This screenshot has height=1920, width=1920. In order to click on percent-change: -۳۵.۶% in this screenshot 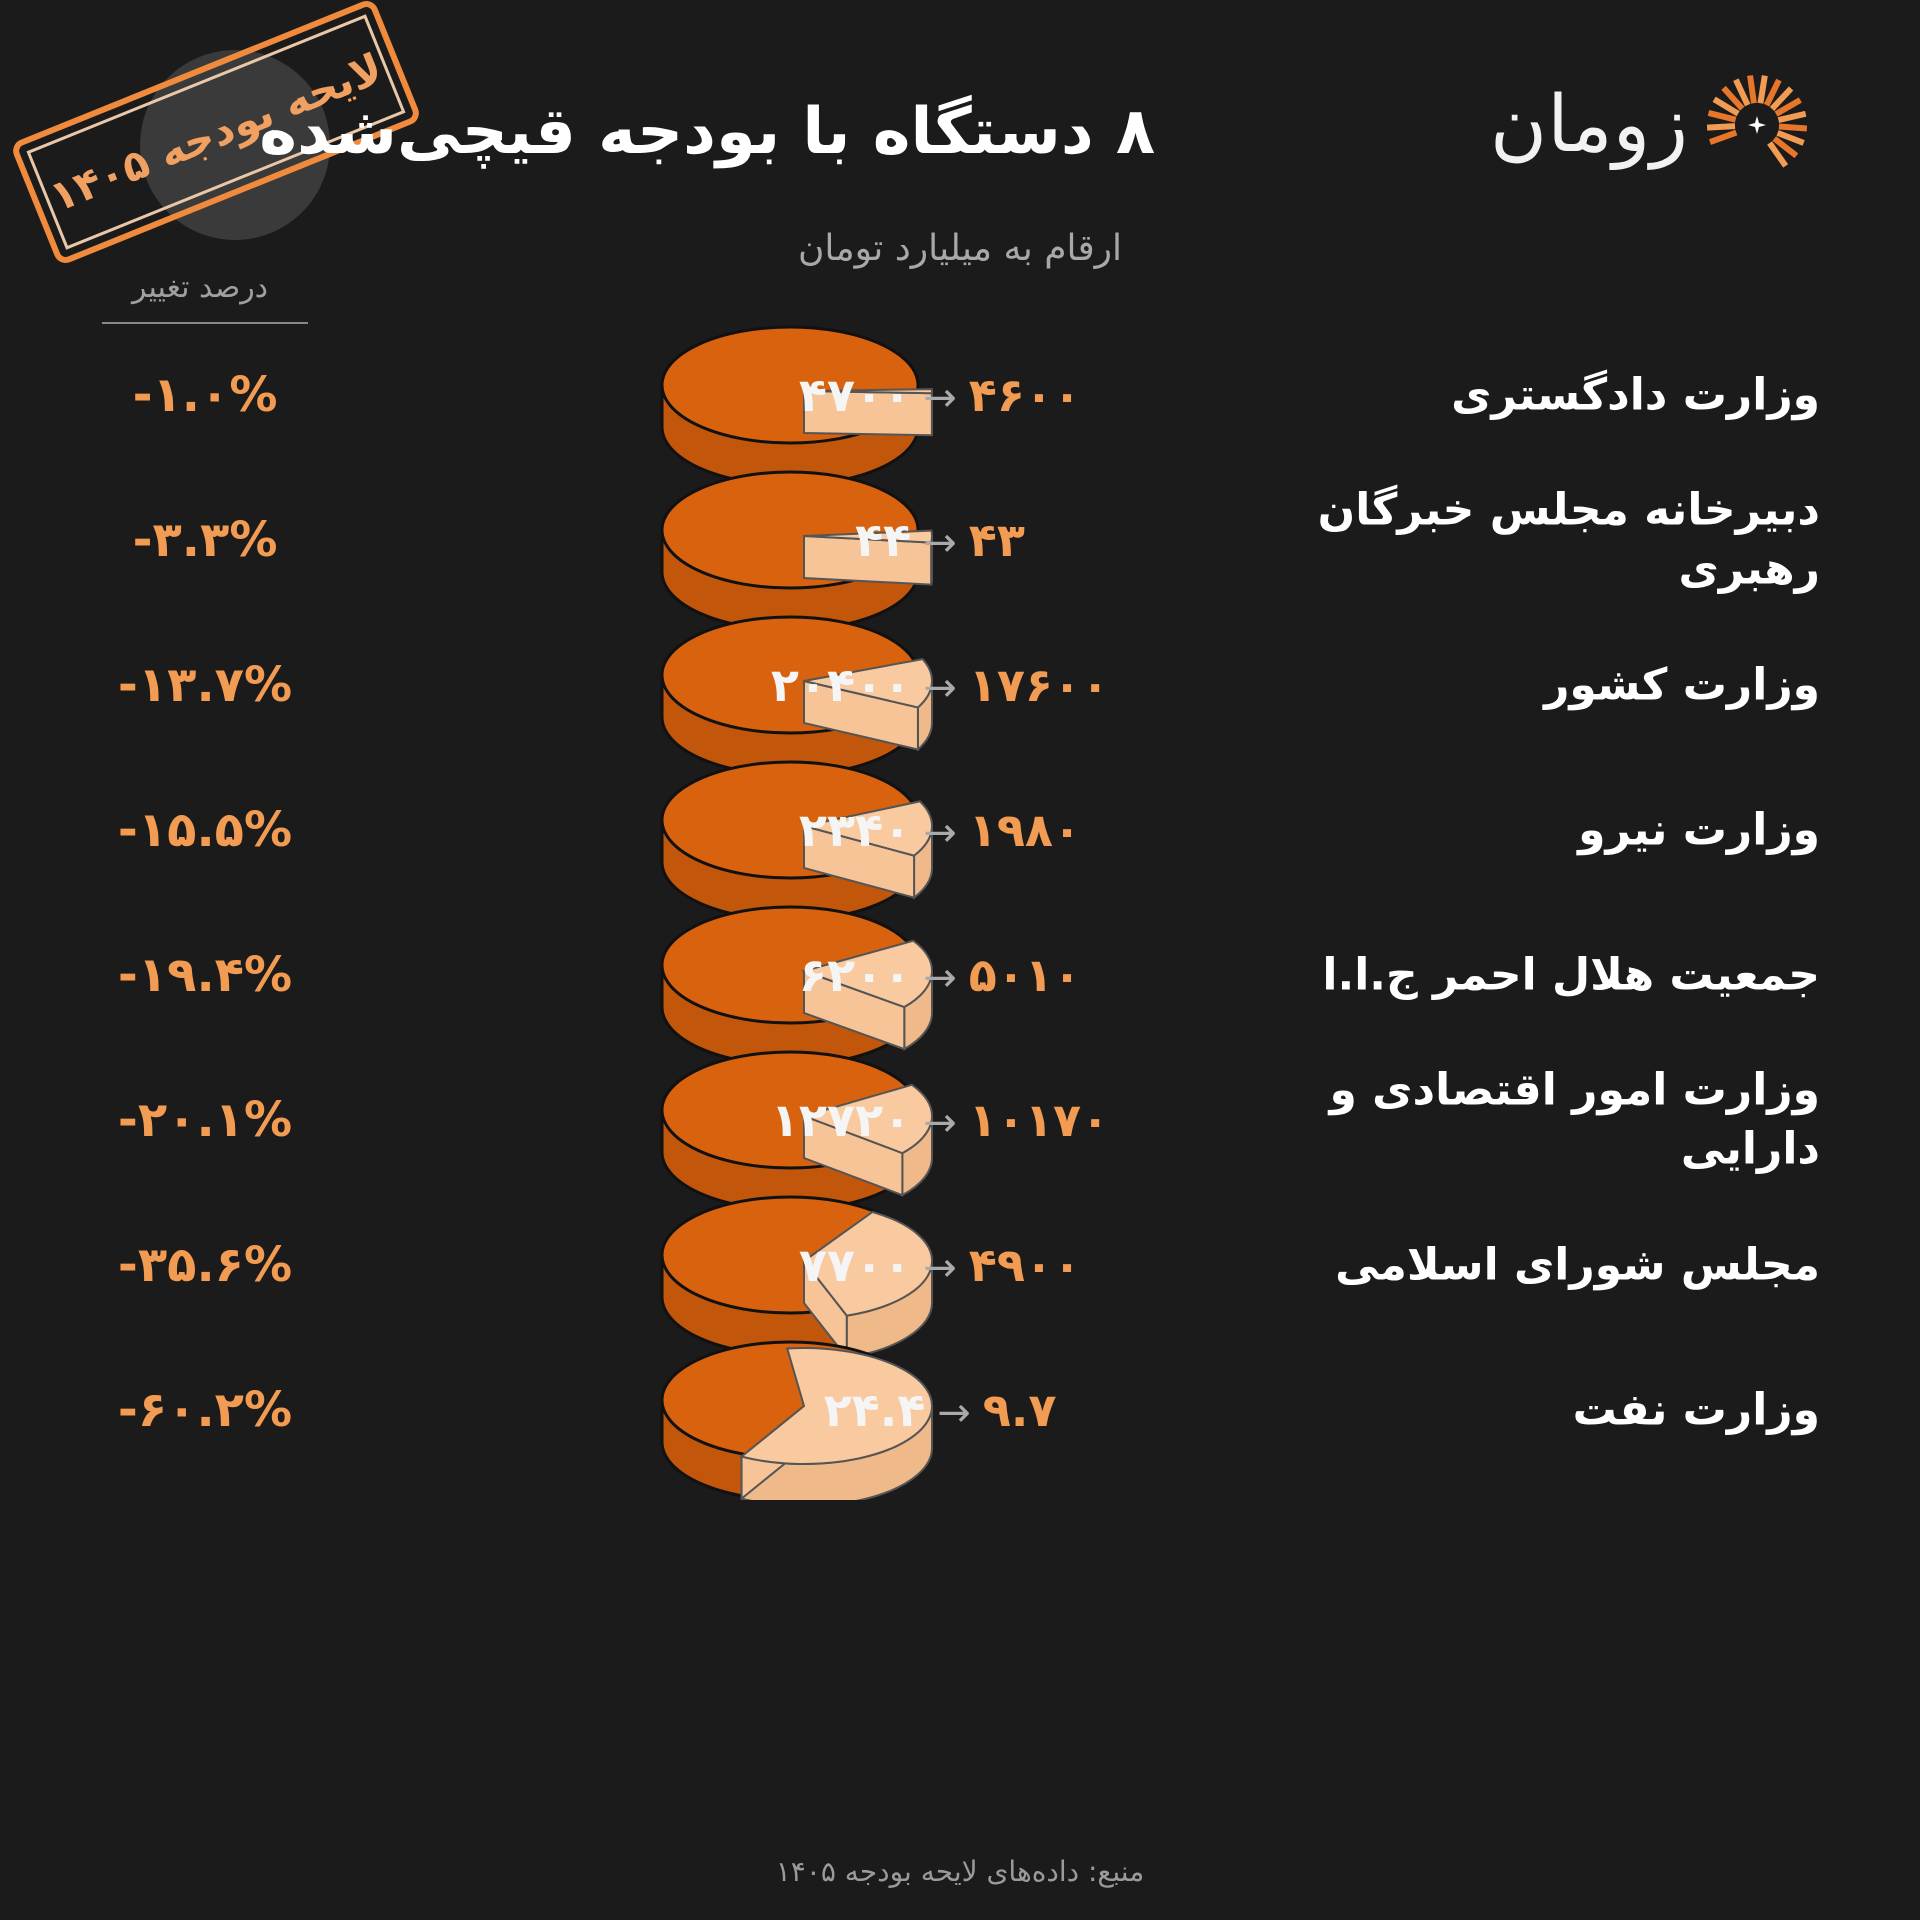, I will do `click(205, 1264)`.